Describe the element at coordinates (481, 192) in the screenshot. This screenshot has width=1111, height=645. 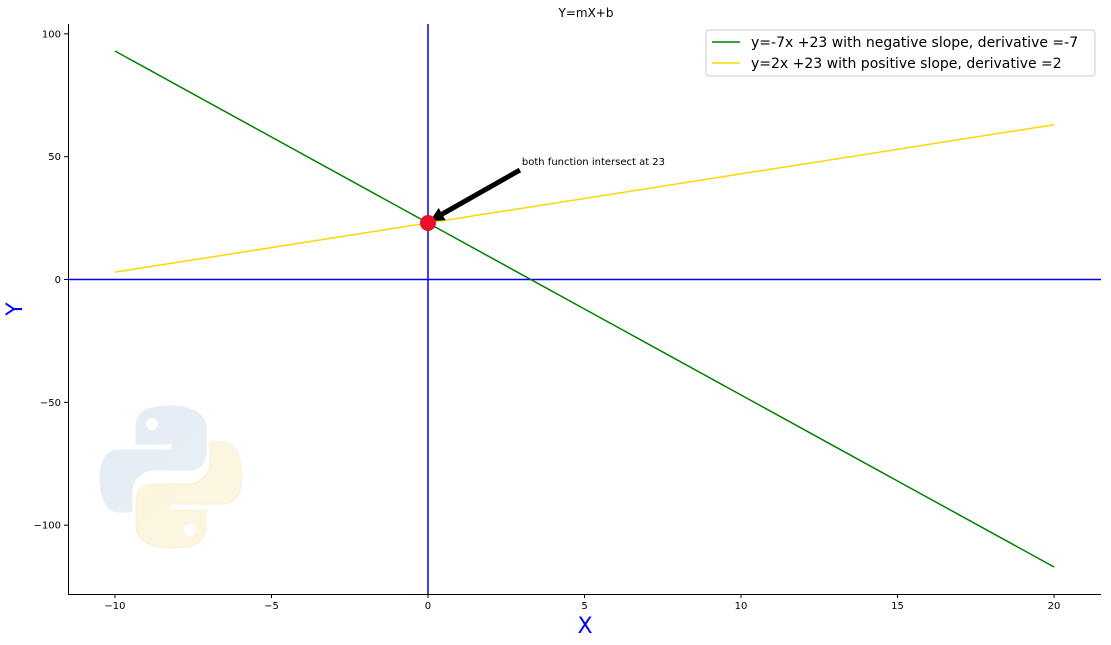
I see `annotation-arrow-shaft` at that location.